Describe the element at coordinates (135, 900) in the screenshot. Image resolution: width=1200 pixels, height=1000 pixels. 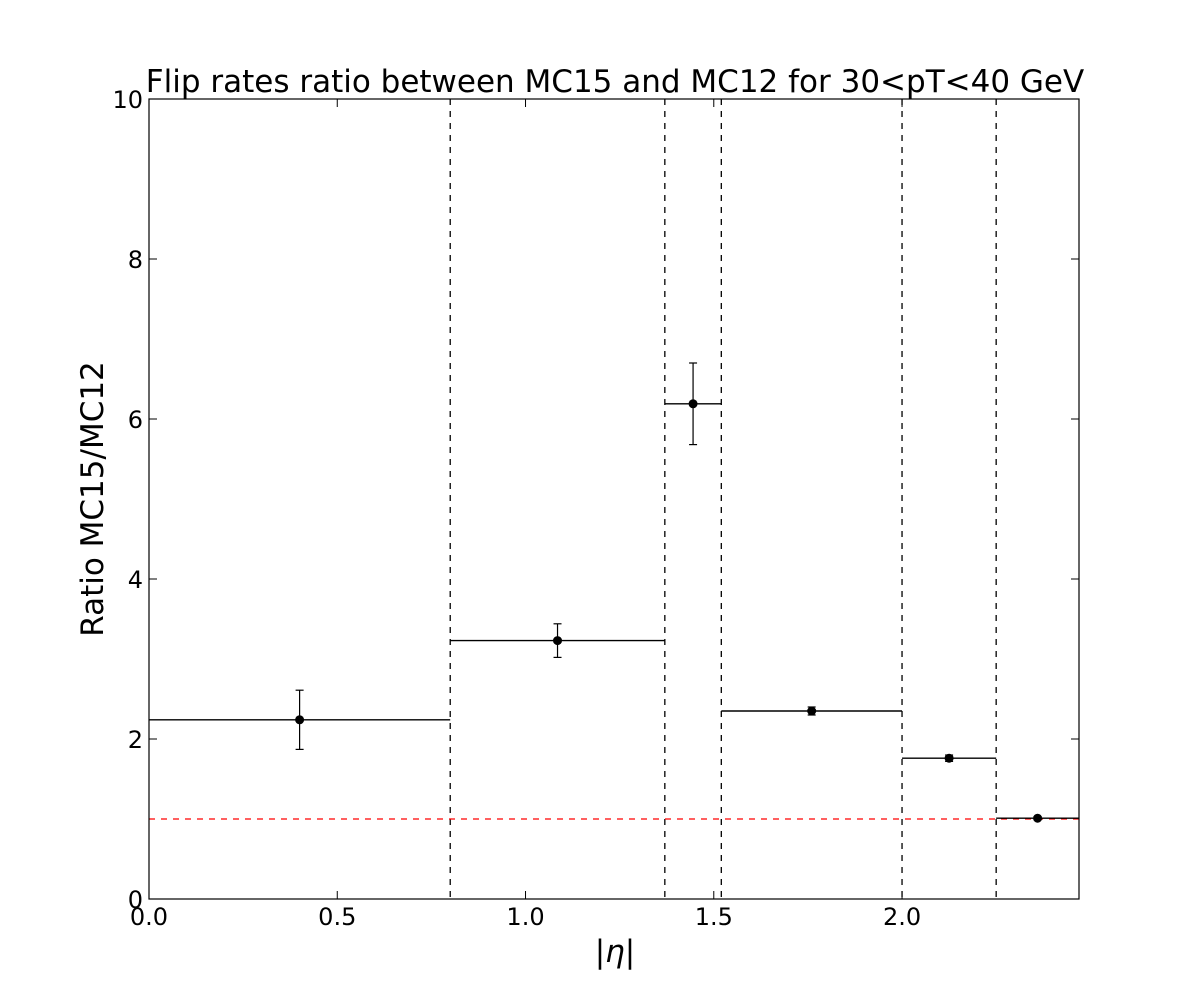
I see `y-tick-label-0: 0` at that location.